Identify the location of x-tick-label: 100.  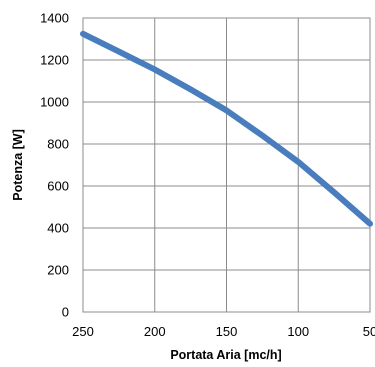
(298, 331).